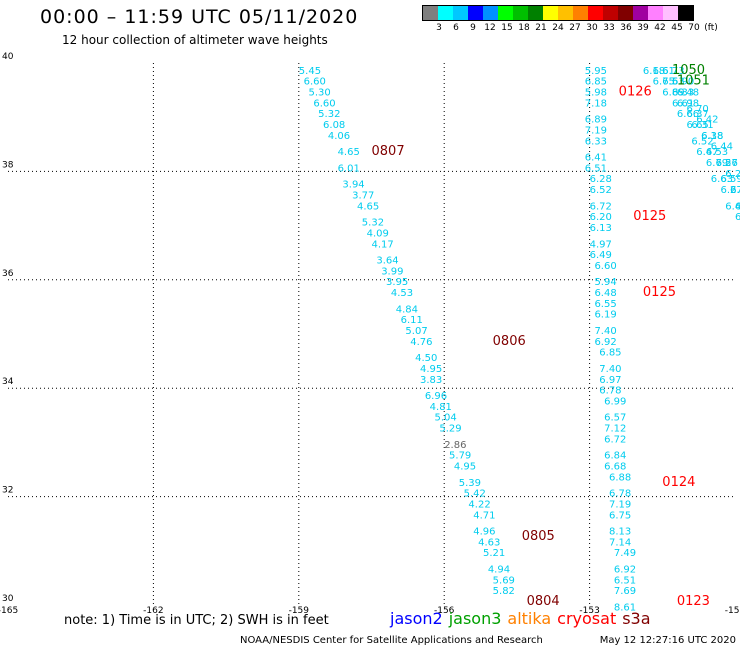  What do you see at coordinates (605, 282) in the screenshot?
I see `wave-height-point: 5.94` at bounding box center [605, 282].